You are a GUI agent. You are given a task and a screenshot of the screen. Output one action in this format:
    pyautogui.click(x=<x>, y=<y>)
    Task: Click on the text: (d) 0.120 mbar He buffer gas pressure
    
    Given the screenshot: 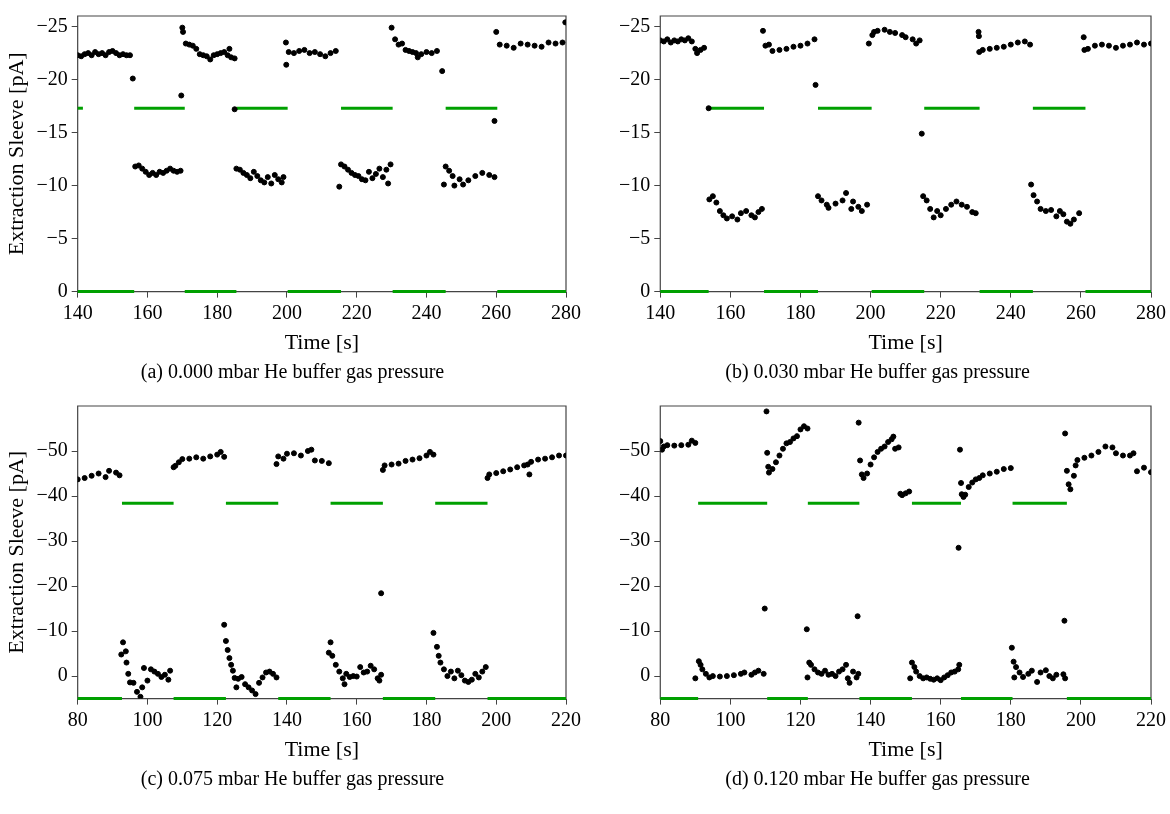 What is the action you would take?
    pyautogui.click(x=877, y=779)
    